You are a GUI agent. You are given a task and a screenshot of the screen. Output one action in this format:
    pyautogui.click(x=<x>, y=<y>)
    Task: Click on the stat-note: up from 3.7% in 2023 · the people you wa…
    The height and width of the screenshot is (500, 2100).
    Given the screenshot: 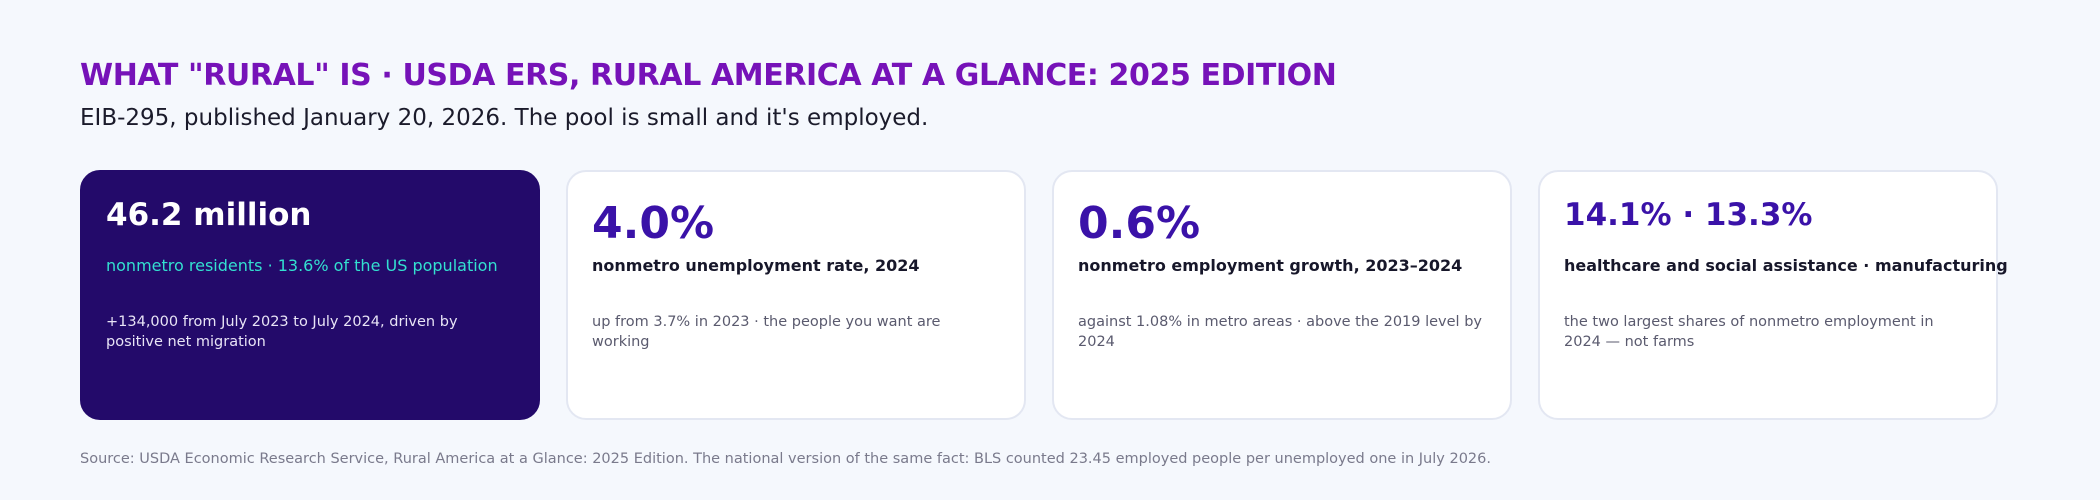 What is the action you would take?
    pyautogui.click(x=766, y=332)
    